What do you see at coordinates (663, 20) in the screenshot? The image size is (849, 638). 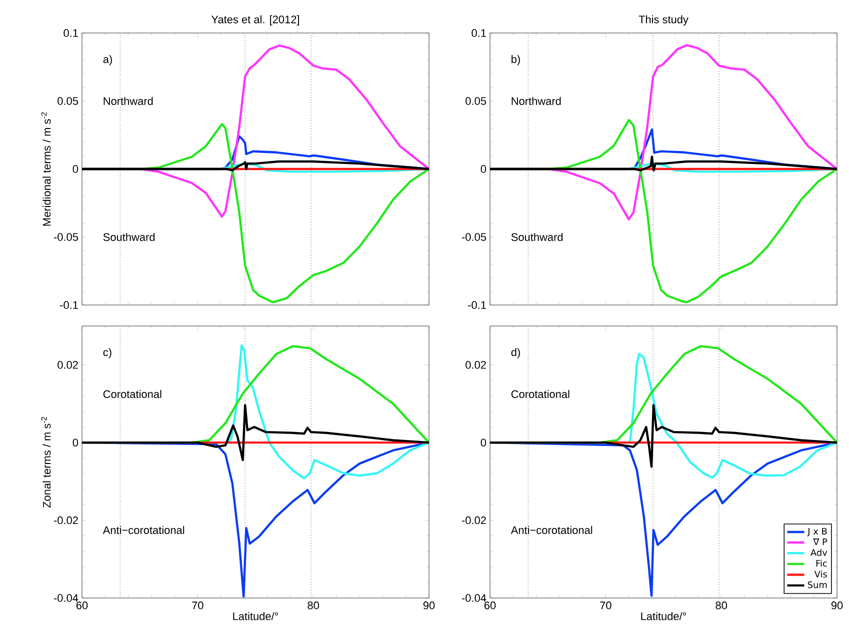 I see `chart-title: This study` at bounding box center [663, 20].